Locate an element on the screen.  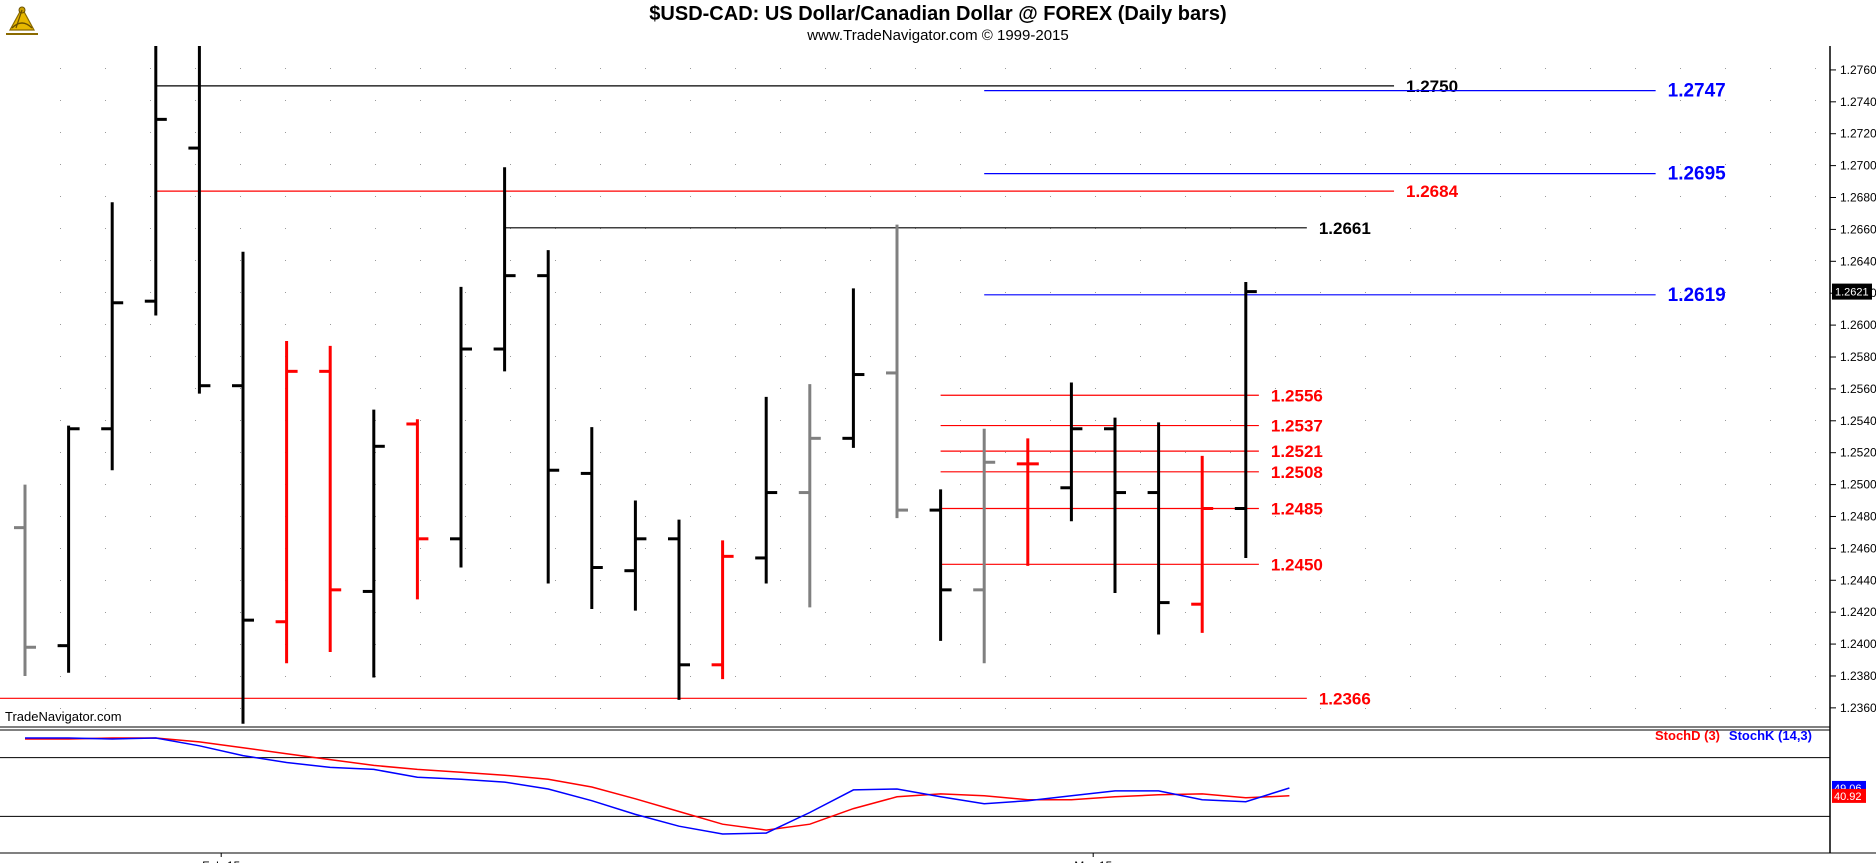
ytick-label: 1.2480 is located at coordinates (1858, 516).